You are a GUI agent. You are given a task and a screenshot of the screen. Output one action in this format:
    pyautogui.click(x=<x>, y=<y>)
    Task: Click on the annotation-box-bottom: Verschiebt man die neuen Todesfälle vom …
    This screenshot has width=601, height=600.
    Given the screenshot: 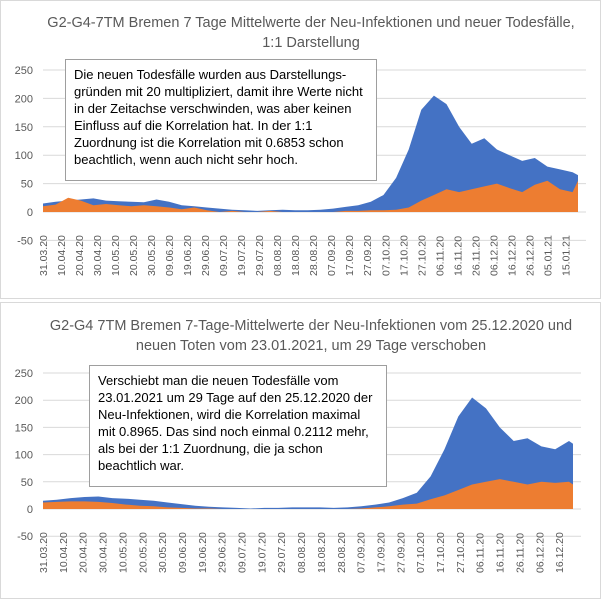 What is the action you would take?
    pyautogui.click(x=238, y=426)
    